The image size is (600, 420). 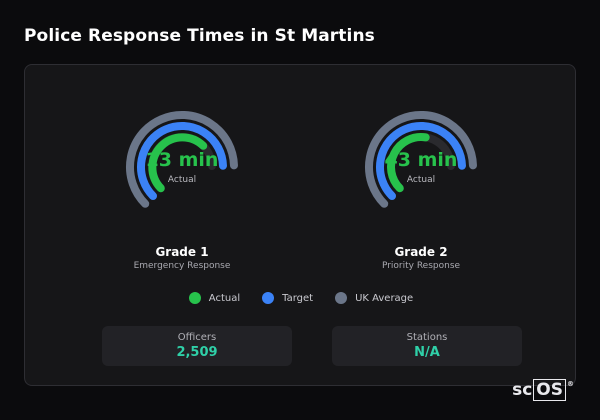 I want to click on grey-dot-icon, so click(x=341, y=298).